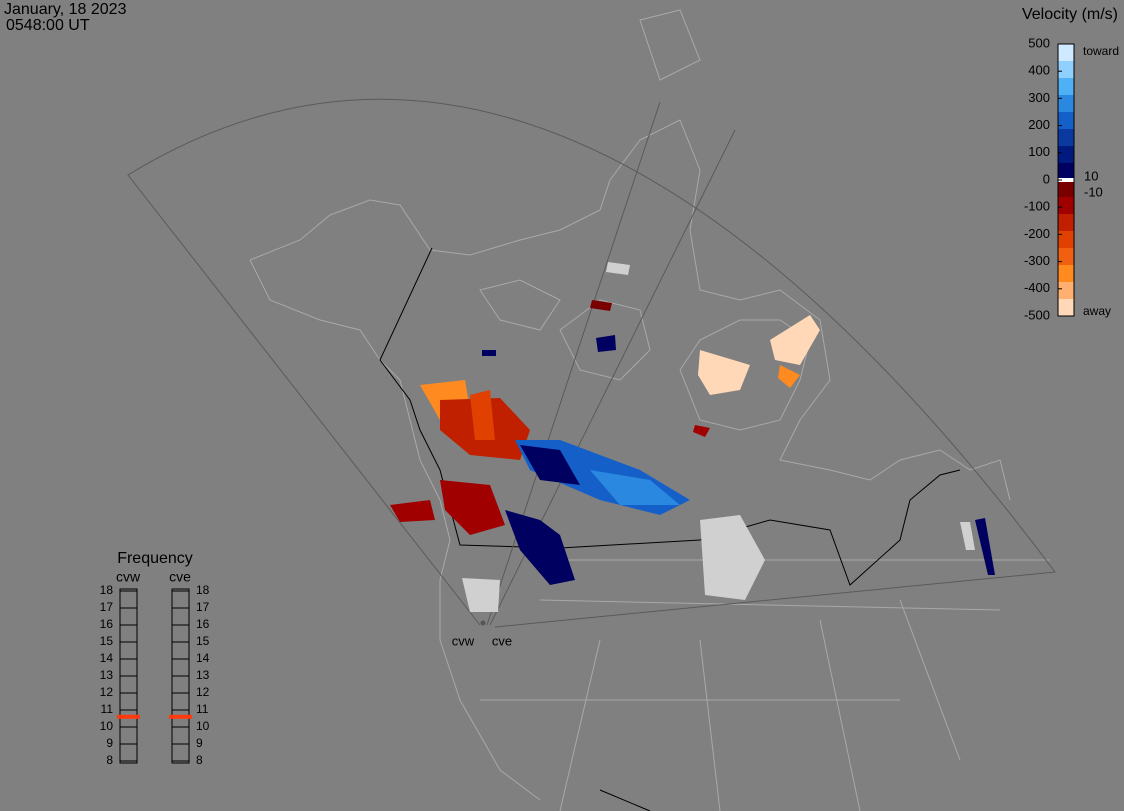 The height and width of the screenshot is (811, 1124). Describe the element at coordinates (1039, 151) in the screenshot. I see `colorbar-tick-label: 100` at that location.